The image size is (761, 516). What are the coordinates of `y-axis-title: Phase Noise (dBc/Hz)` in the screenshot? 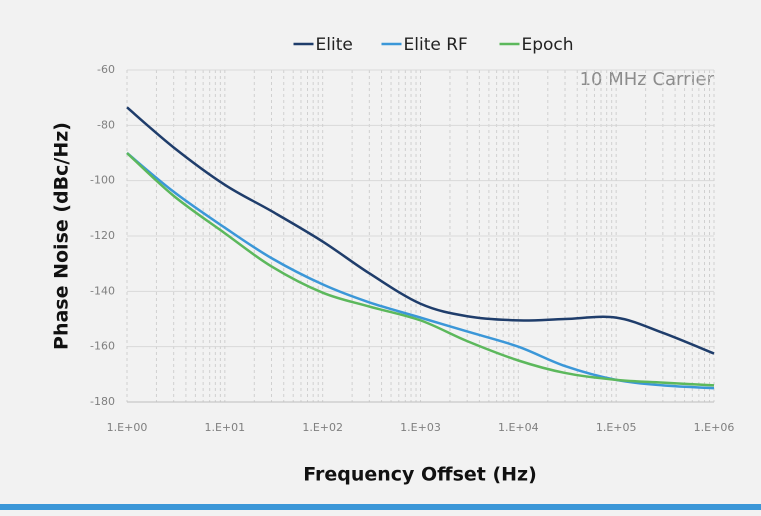 It's located at (62, 236).